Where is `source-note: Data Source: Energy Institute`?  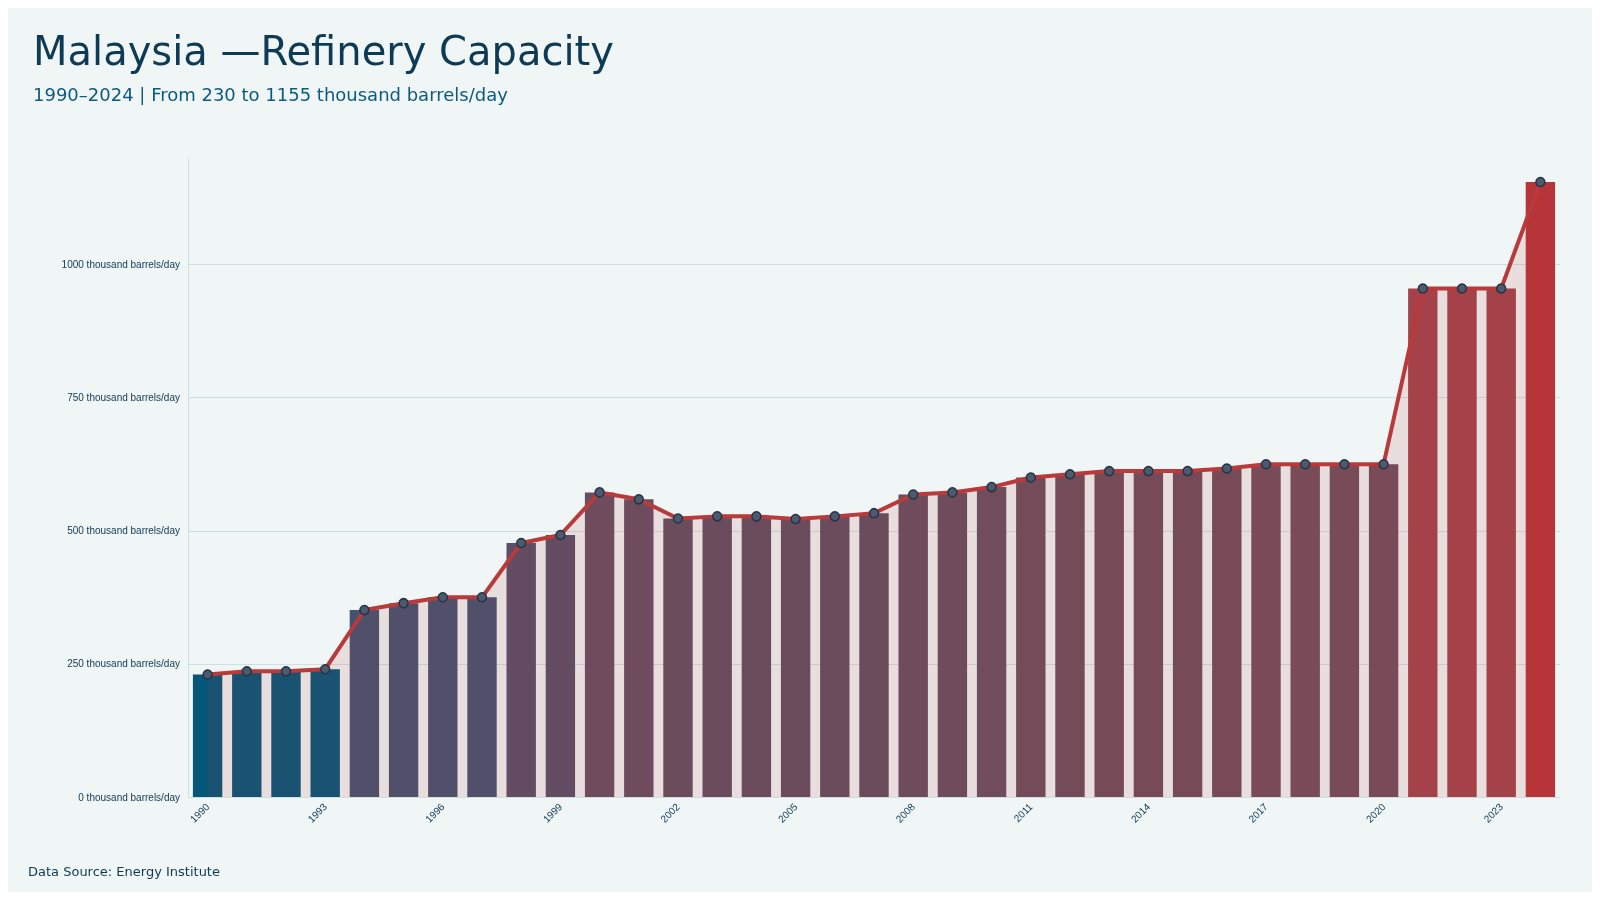
source-note: Data Source: Energy Institute is located at coordinates (124, 871).